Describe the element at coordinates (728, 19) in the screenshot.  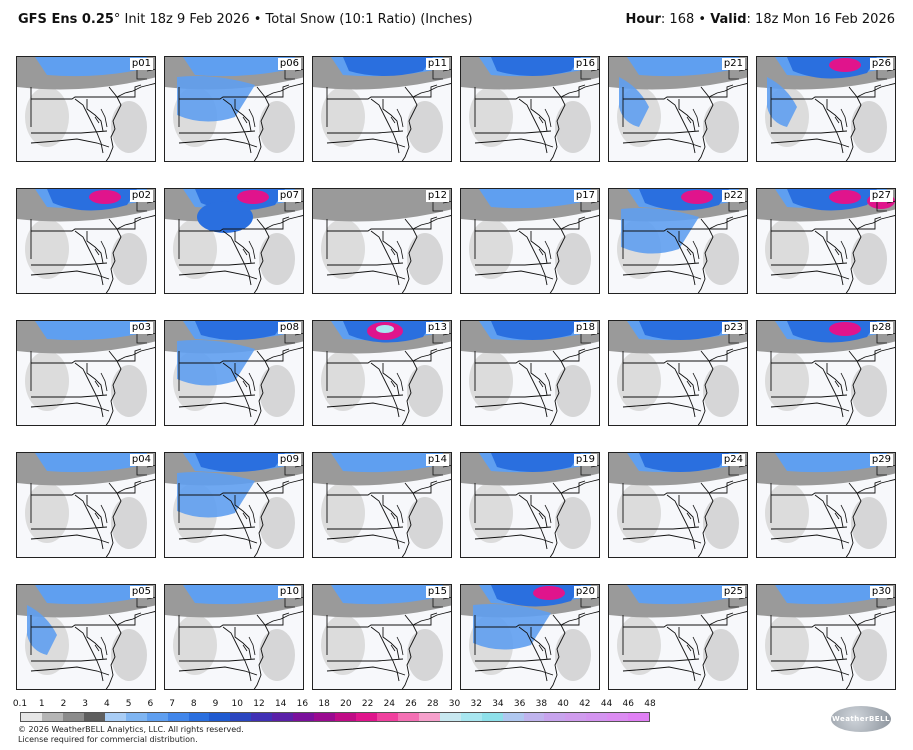
I see `valid-label: Valid` at that location.